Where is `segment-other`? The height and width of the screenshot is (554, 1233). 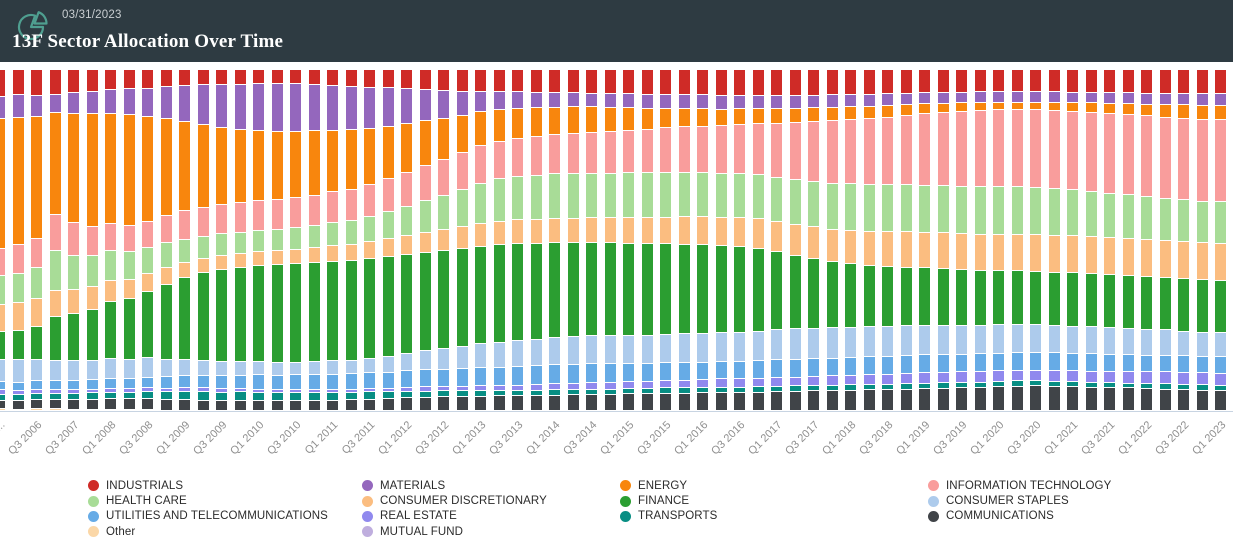
segment-other is located at coordinates (73, 409).